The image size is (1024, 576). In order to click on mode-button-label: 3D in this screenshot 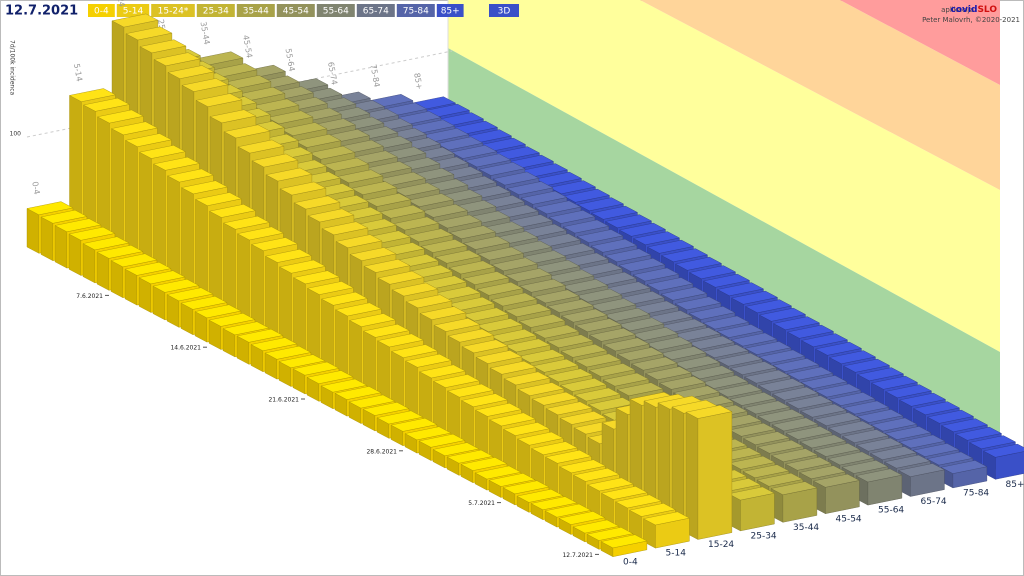, I will do `click(504, 12)`.